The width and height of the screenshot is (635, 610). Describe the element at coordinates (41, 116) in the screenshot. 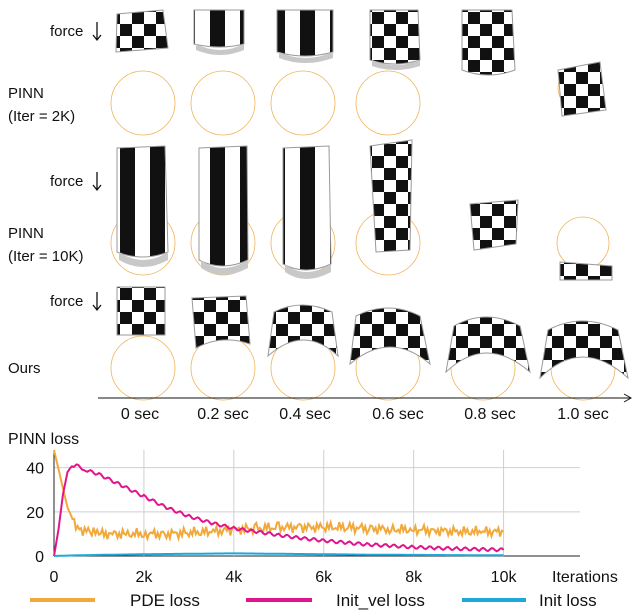

I see `row1-iter: (Iter = 2K)` at that location.